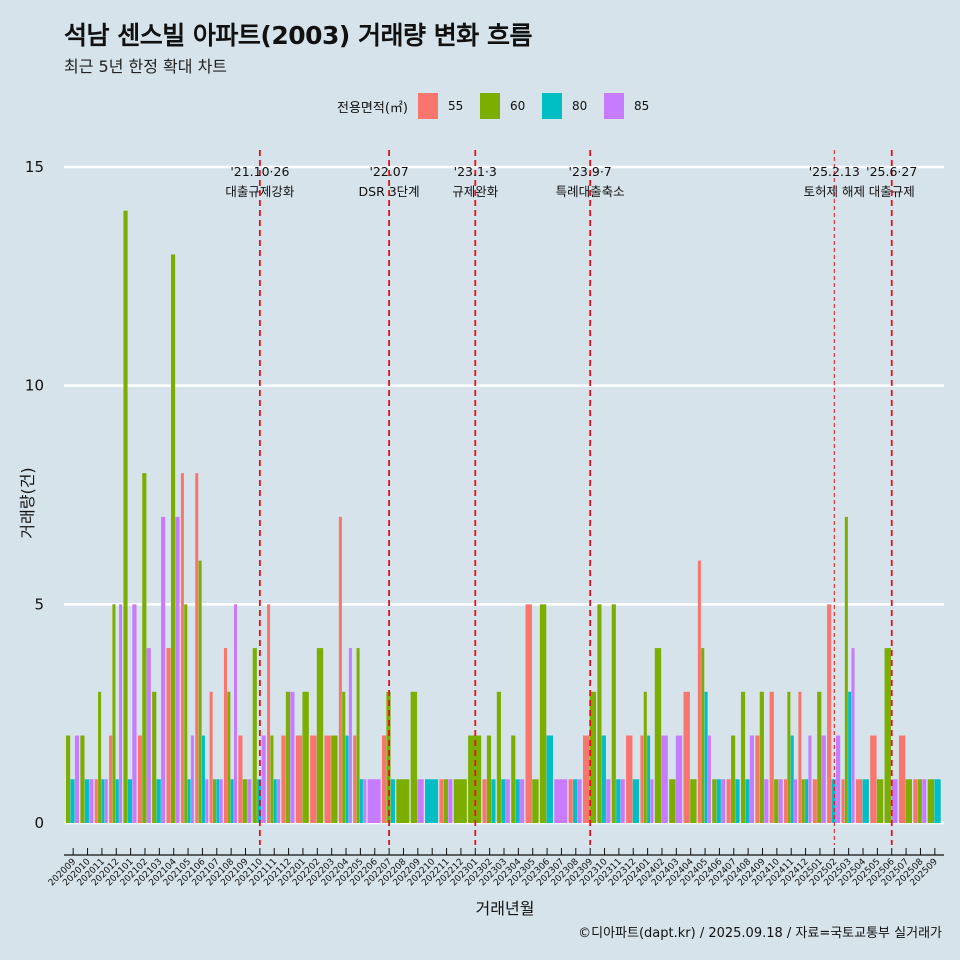 The height and width of the screenshot is (960, 960). What do you see at coordinates (631, 106) in the screenshot?
I see `legend-item-85: 85` at bounding box center [631, 106].